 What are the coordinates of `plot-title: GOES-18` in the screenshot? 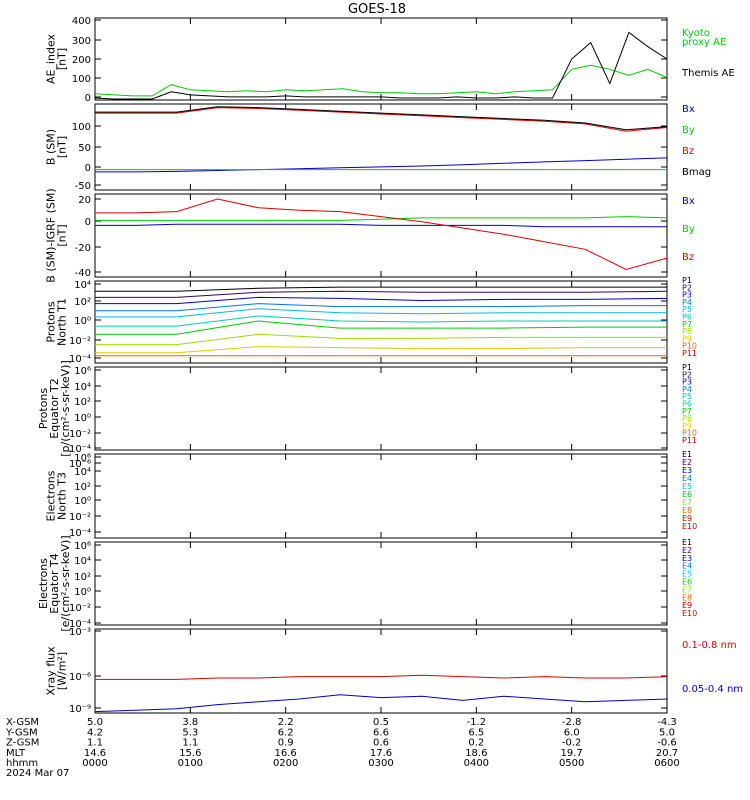 It's located at (377, 9).